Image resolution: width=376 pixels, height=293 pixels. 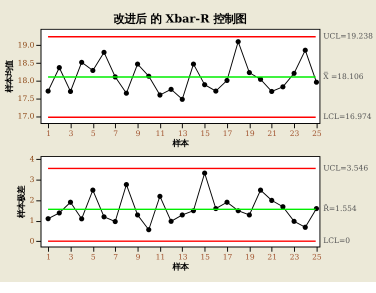 What do you see at coordinates (21, 202) in the screenshot?
I see `y-axis-title: 样本极差` at bounding box center [21, 202].